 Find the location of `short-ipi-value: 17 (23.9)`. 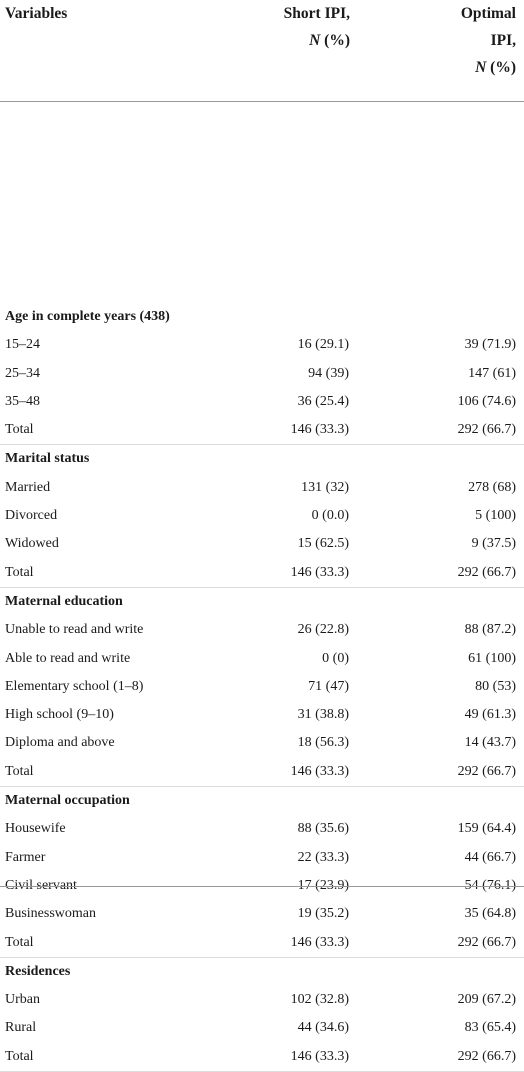

short-ipi-value: 17 (23.9) is located at coordinates (323, 885).